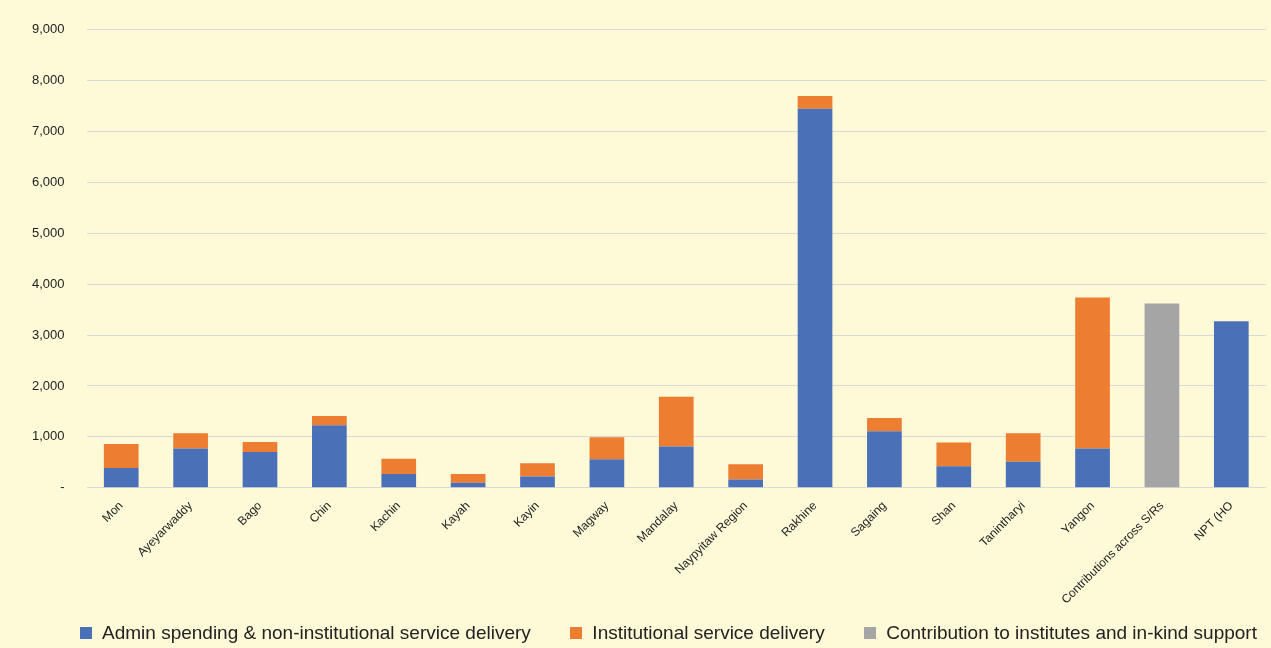 This screenshot has width=1271, height=648. Describe the element at coordinates (112, 511) in the screenshot. I see `x-tick-label: Mon` at that location.